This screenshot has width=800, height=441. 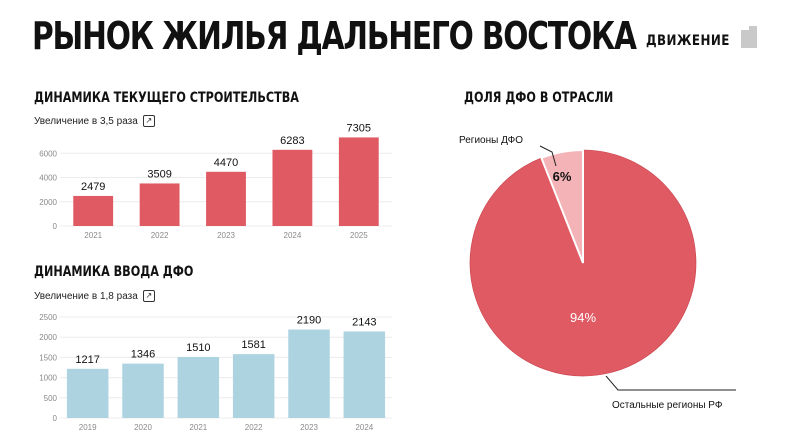 I want to click on commissioning-category-label: 2020, so click(x=143, y=427).